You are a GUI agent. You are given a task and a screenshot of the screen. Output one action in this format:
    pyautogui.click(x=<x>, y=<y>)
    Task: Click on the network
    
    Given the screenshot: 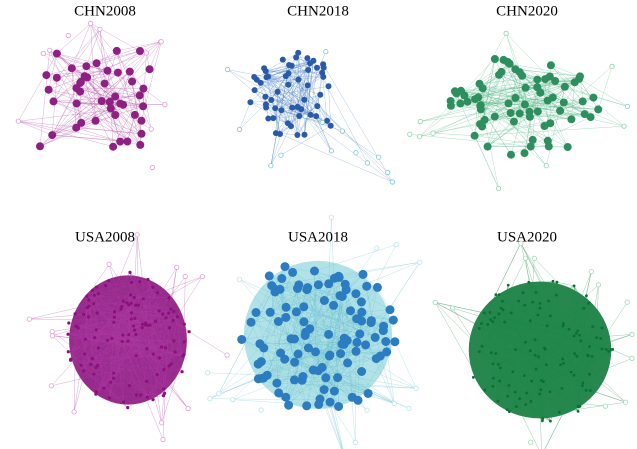 What is the action you would take?
    pyautogui.click(x=519, y=110)
    